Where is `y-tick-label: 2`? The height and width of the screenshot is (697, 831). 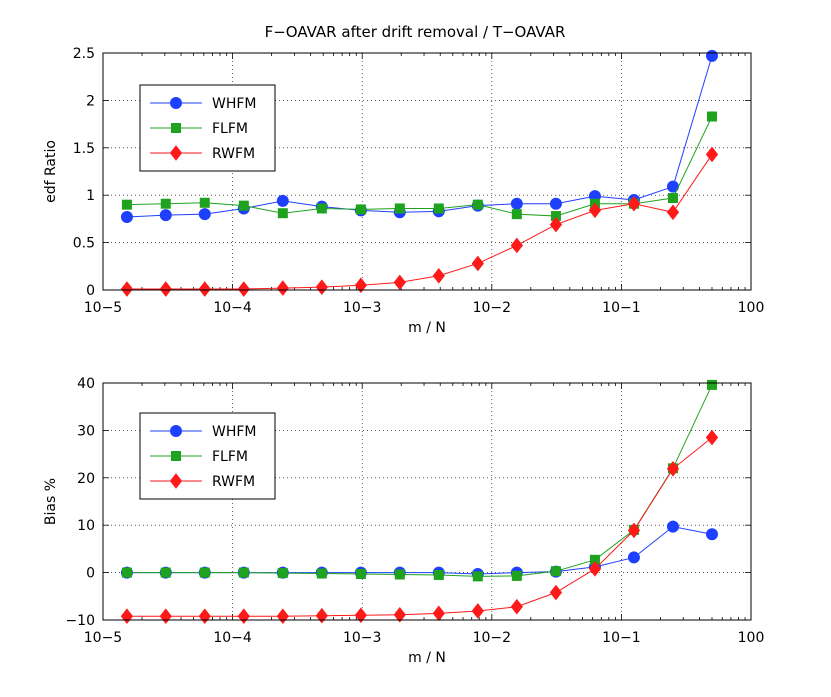
y-tick-label: 2 is located at coordinates (90, 101).